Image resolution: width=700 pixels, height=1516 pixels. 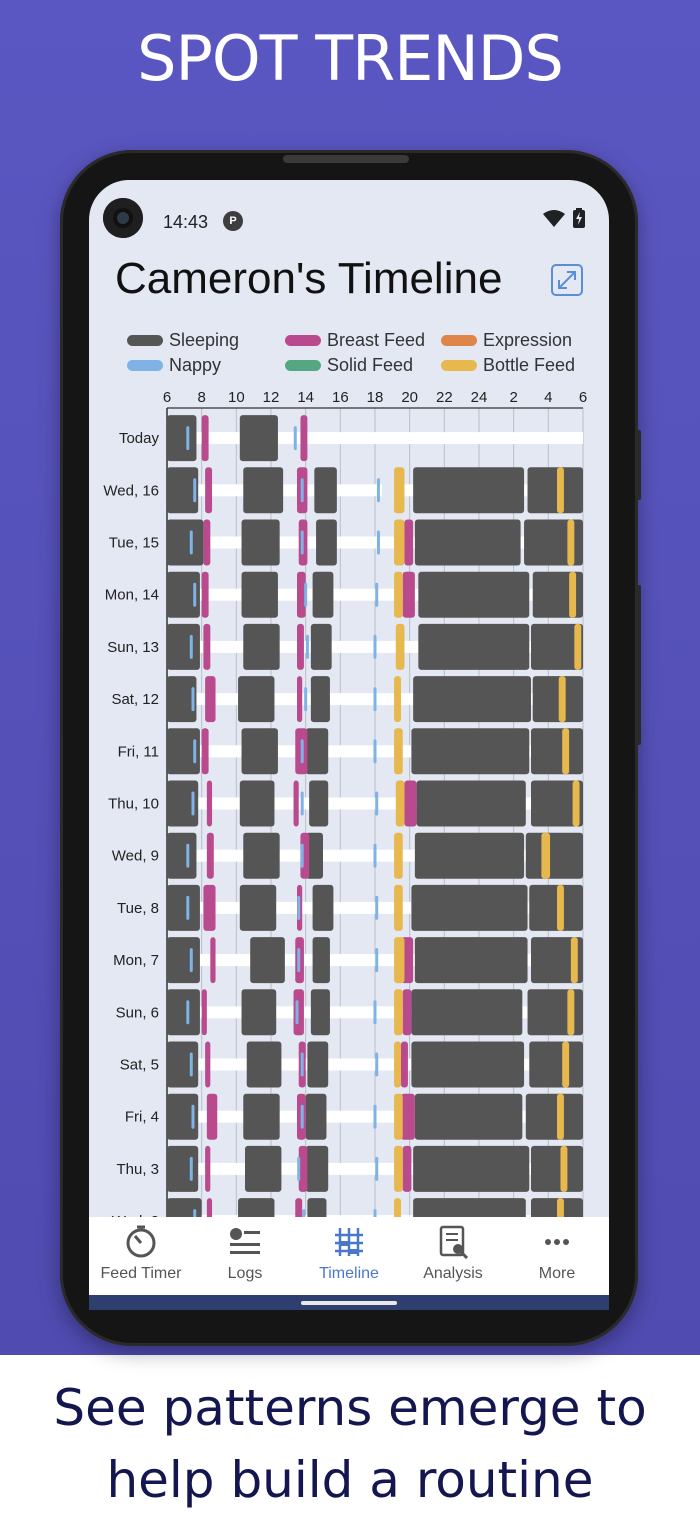 I want to click on row-label: Sat, 12, so click(x=135, y=699).